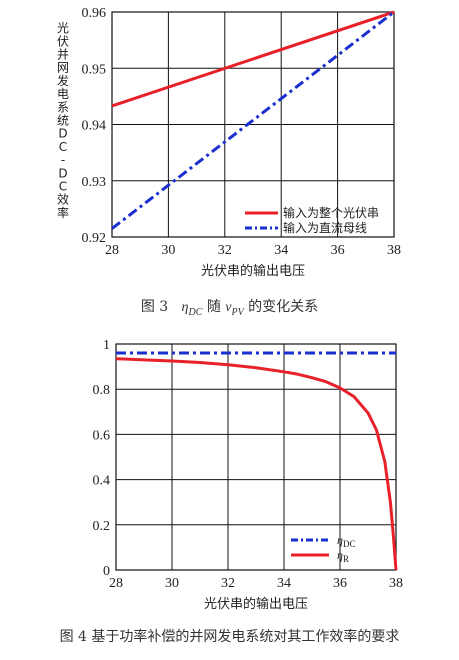  What do you see at coordinates (94, 69) in the screenshot?
I see `y-tick-label: 0.95` at bounding box center [94, 69].